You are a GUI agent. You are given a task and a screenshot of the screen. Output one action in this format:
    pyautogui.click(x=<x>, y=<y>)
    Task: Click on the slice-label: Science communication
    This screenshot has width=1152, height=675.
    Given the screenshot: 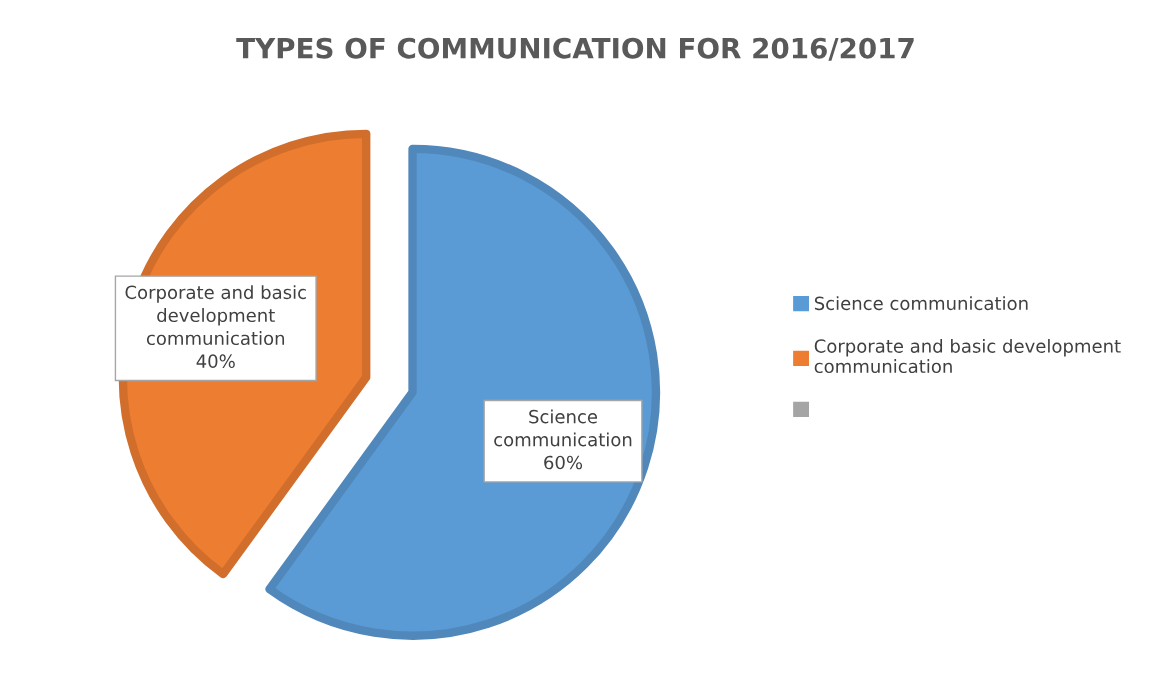 What is the action you would take?
    pyautogui.click(x=563, y=428)
    